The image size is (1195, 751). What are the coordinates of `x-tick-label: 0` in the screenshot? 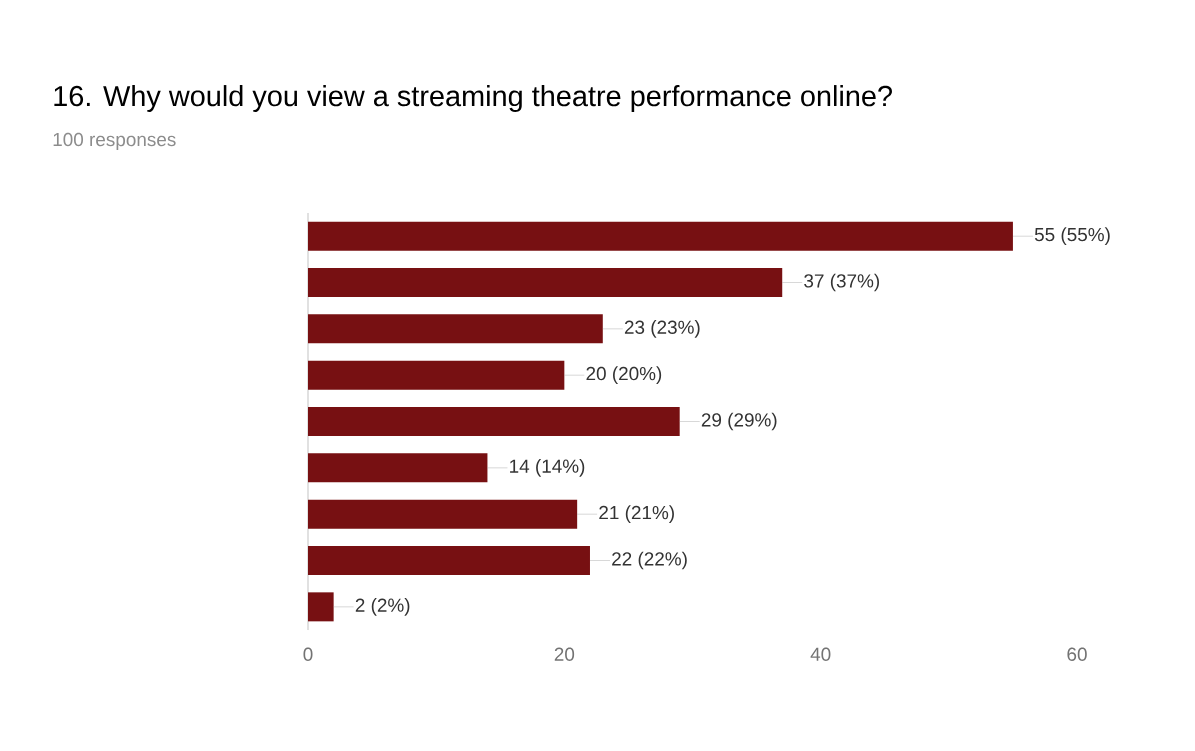 It's located at (308, 654).